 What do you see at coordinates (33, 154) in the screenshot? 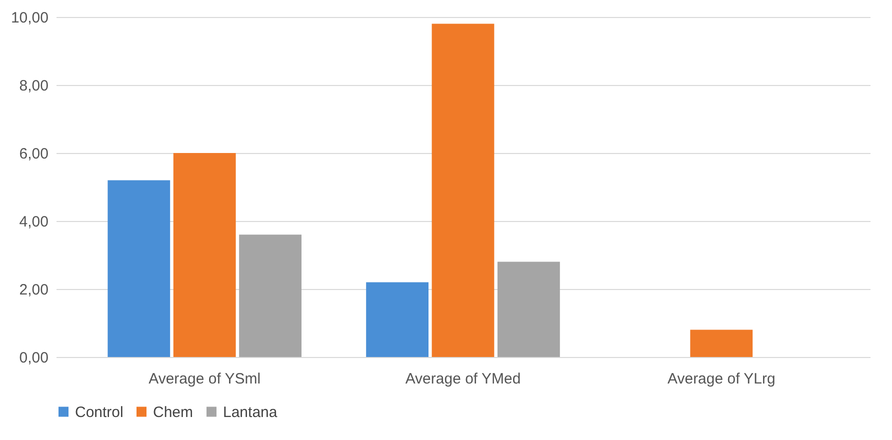
I see `y-tick-label: 6,00` at bounding box center [33, 154].